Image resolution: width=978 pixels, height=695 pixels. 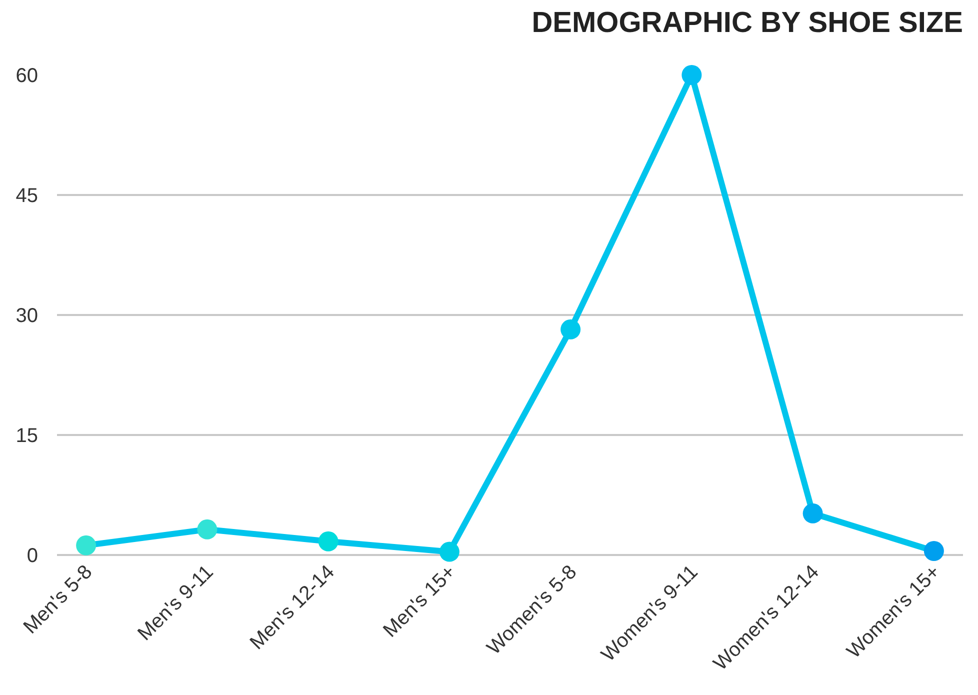 What do you see at coordinates (27, 196) in the screenshot?
I see `y-tick-label: 45` at bounding box center [27, 196].